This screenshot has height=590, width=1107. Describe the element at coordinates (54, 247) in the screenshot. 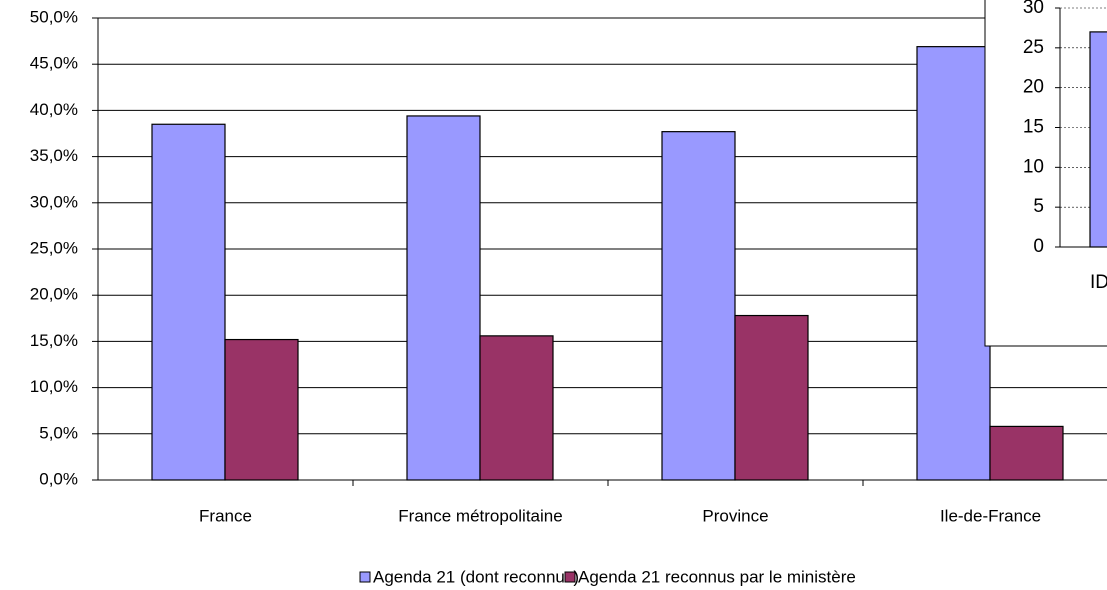

I see `y-tick-label: 25,0%` at that location.